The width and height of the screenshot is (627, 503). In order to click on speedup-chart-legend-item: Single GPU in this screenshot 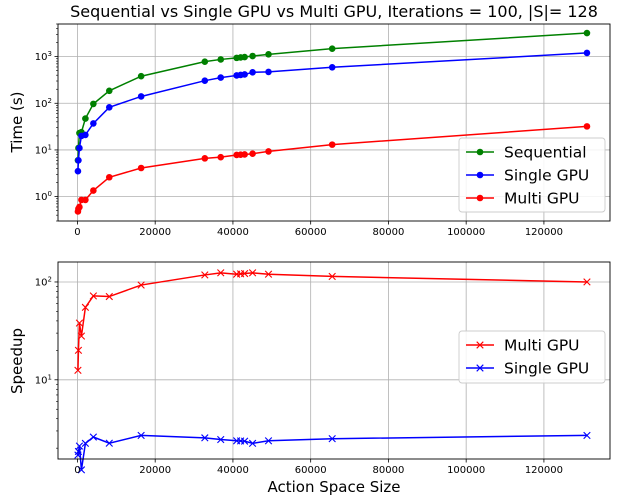, I will do `click(527, 369)`.